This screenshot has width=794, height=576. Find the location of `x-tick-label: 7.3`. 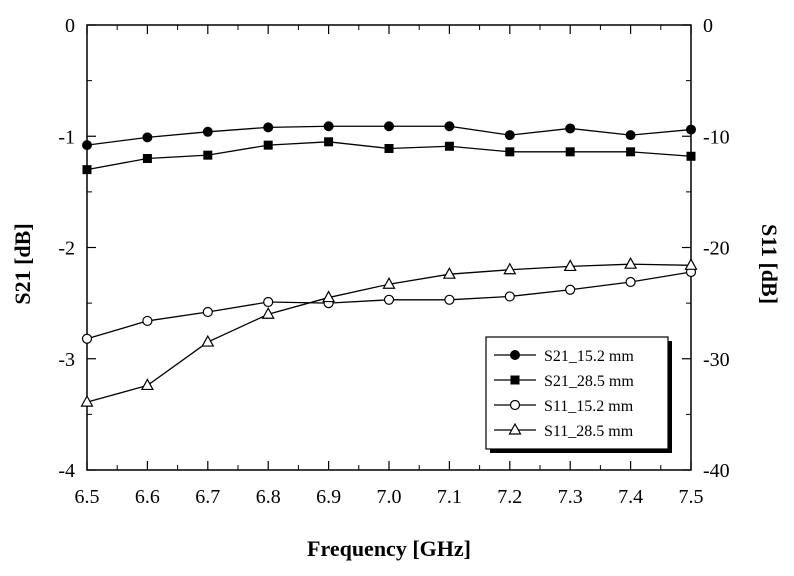

x-tick-label: 7.3 is located at coordinates (570, 497).